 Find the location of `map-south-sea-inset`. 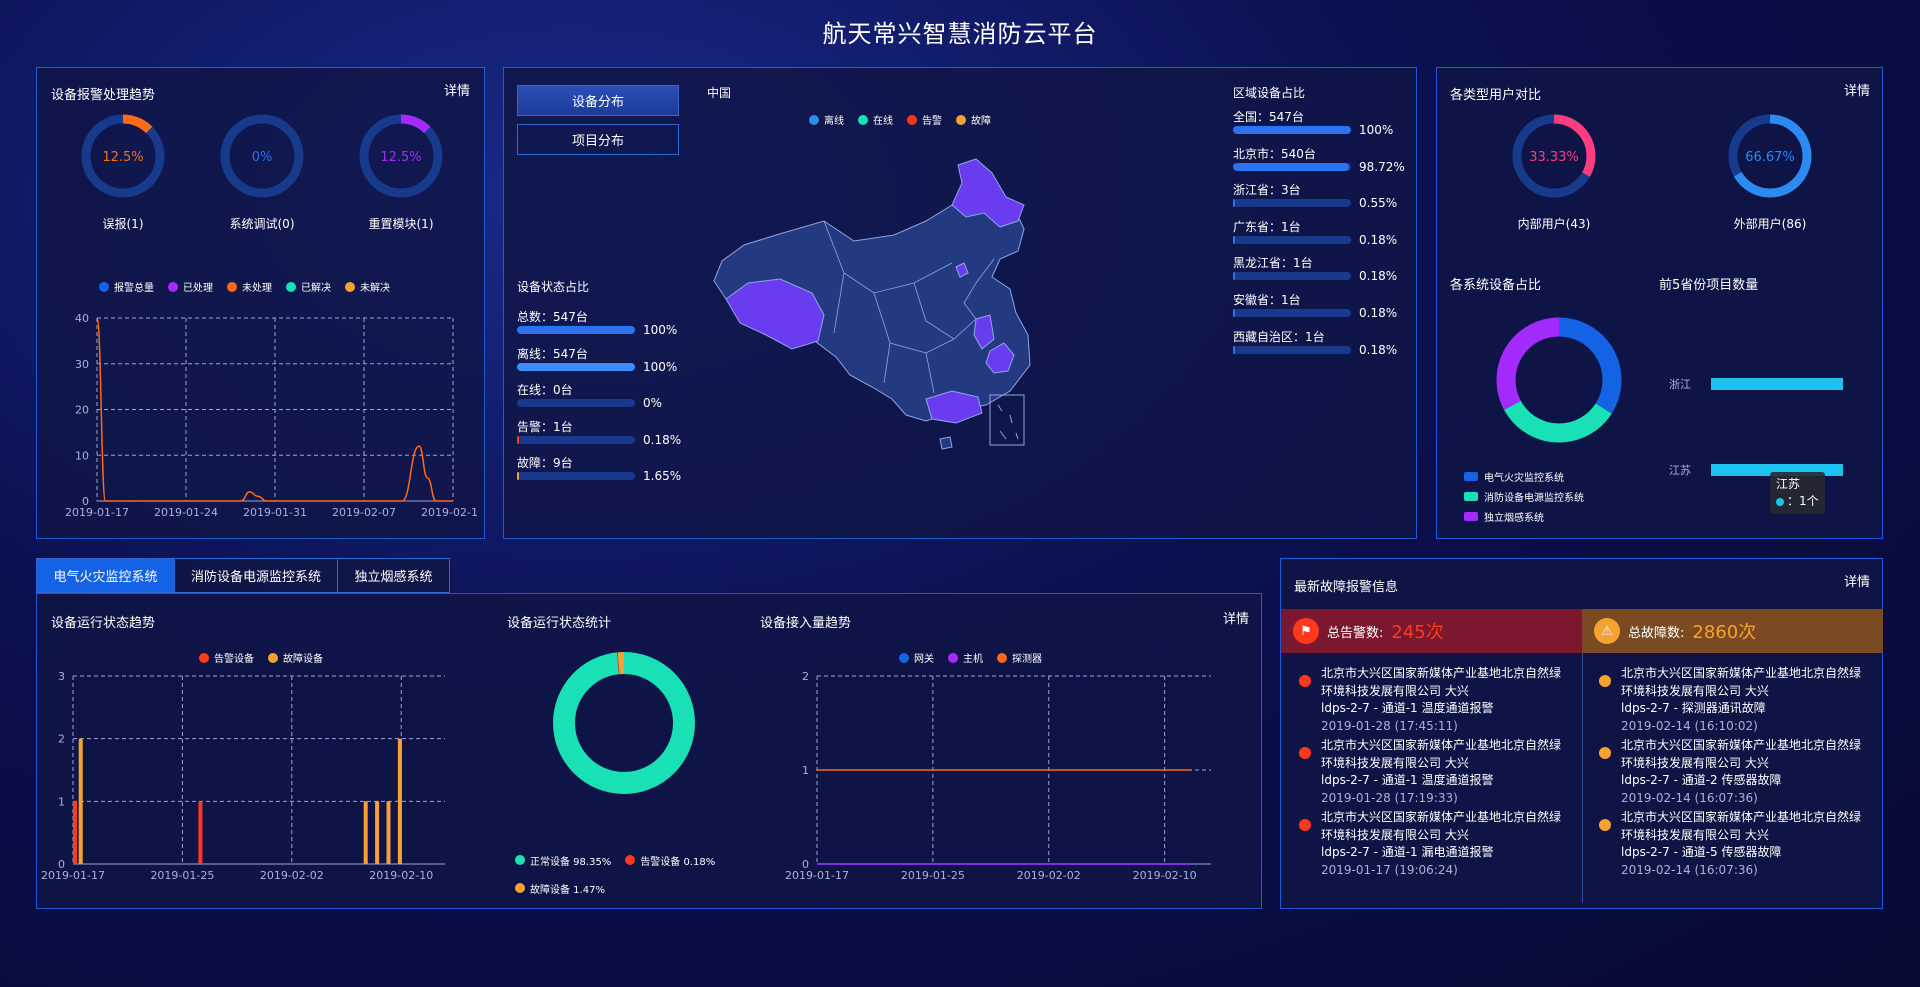

map-south-sea-inset is located at coordinates (1007, 420).